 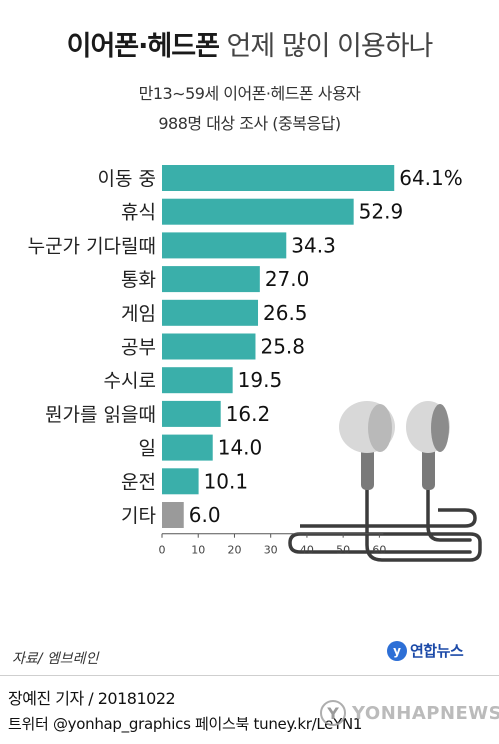 I want to click on value-label: 25.8, so click(x=282, y=347).